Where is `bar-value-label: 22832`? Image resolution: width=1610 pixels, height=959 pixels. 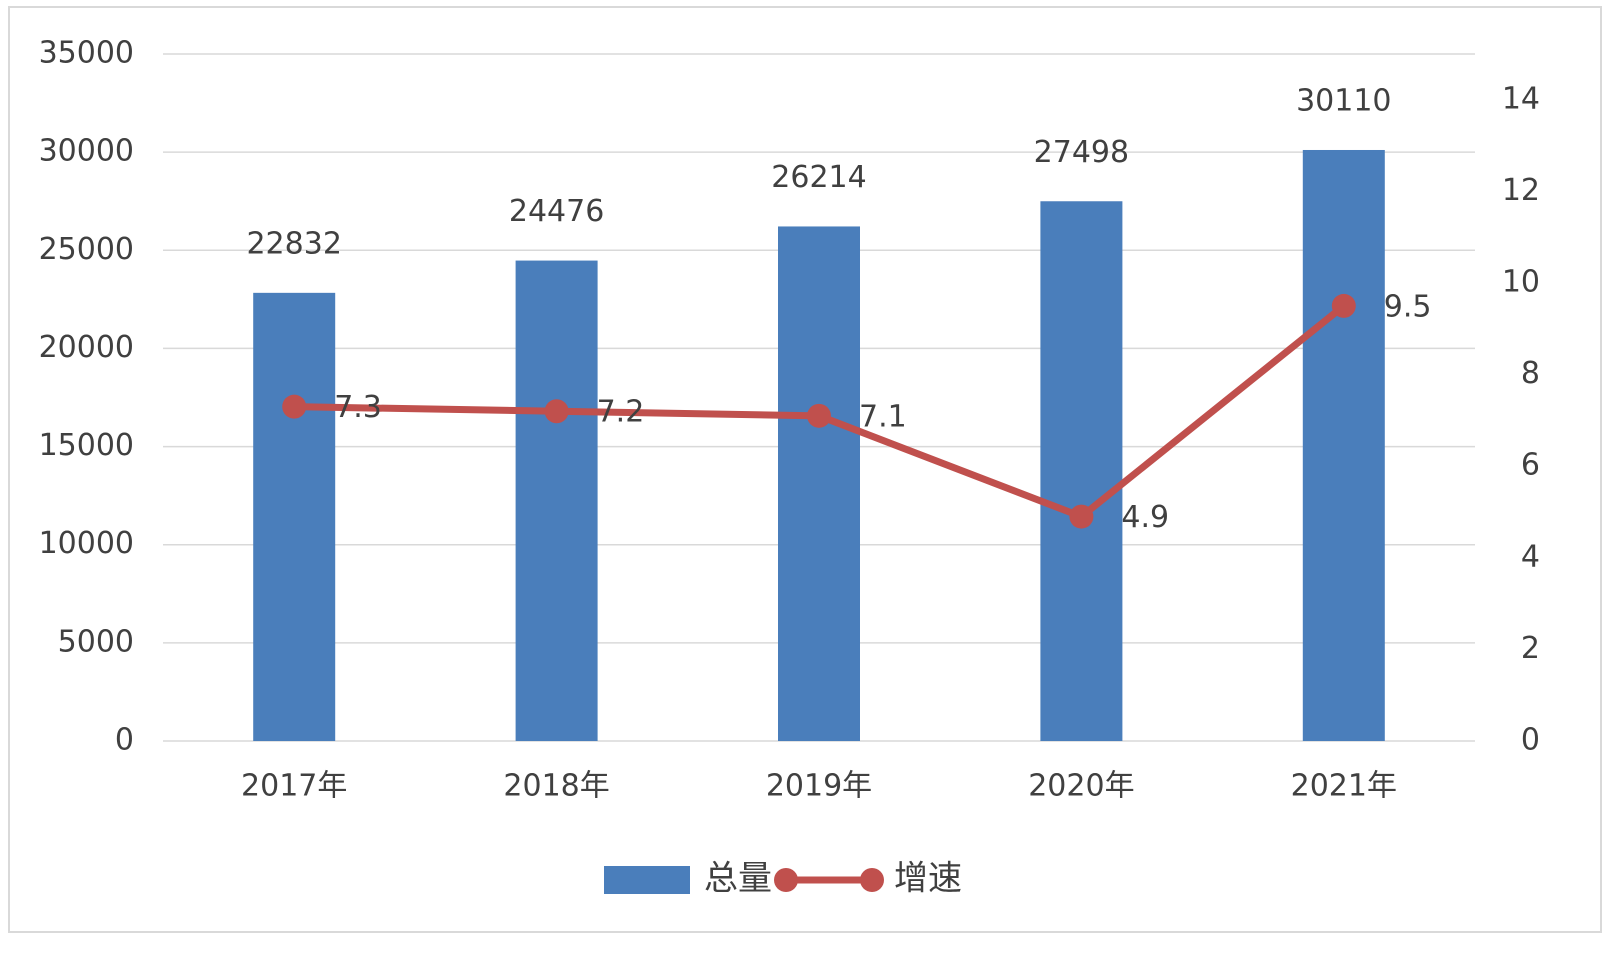 bar-value-label: 22832 is located at coordinates (293, 243).